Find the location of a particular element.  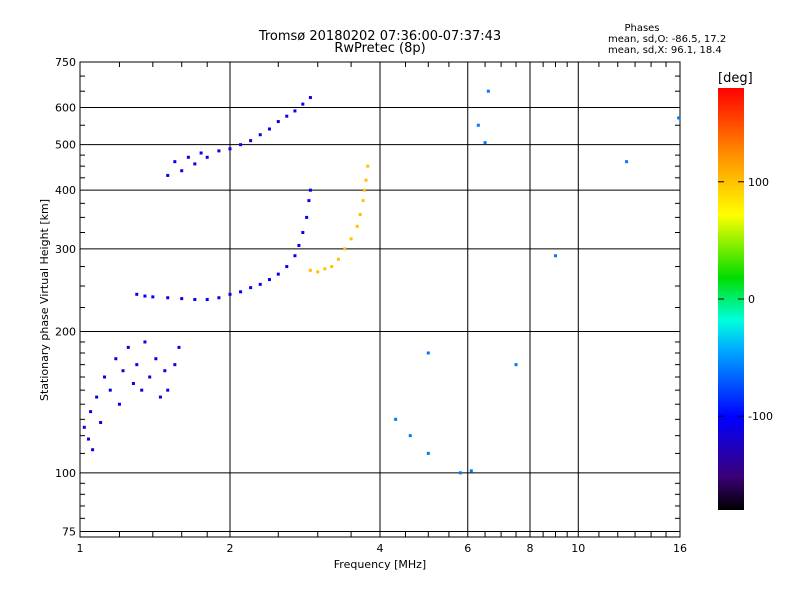

y-tick-label: 300 is located at coordinates (65, 249).